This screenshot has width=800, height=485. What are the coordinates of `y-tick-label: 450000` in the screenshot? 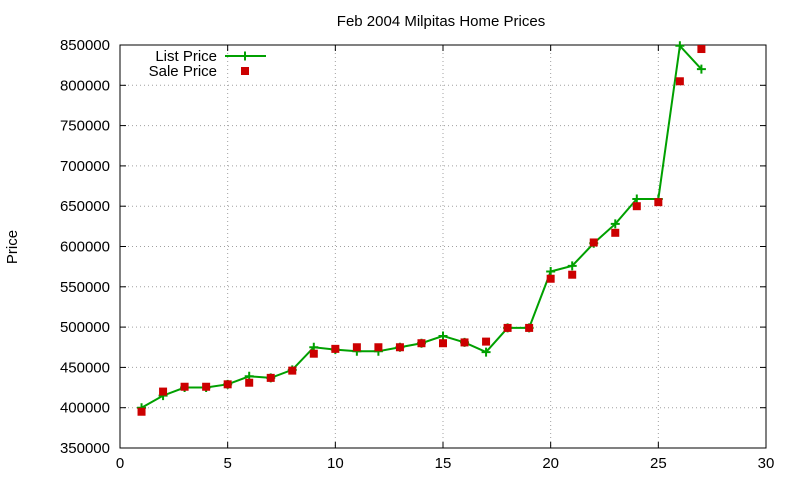 It's located at (85, 367).